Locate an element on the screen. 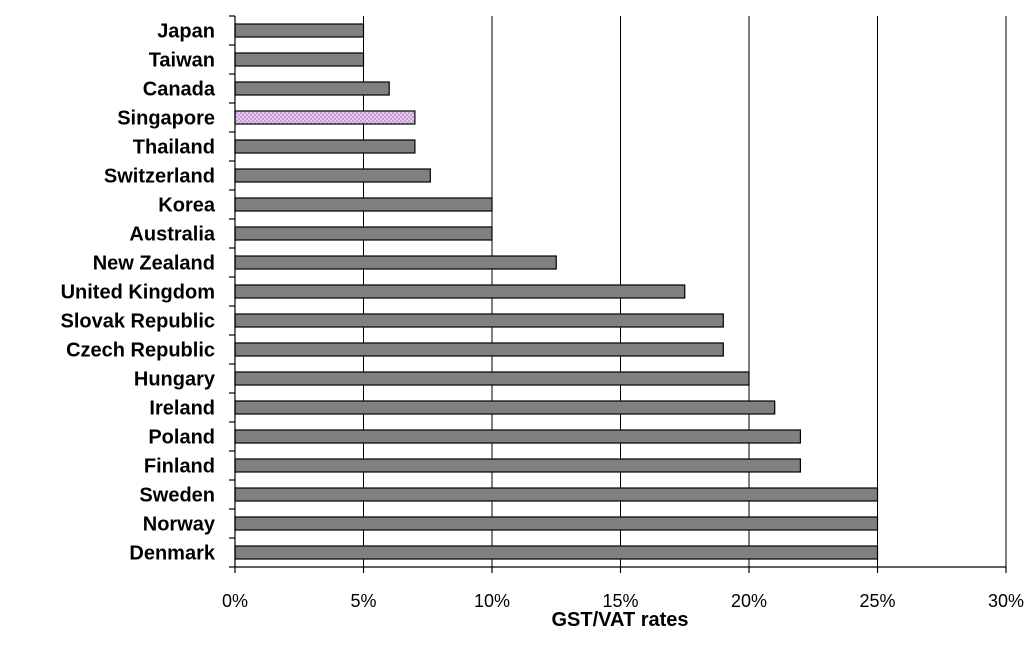 The height and width of the screenshot is (655, 1026). x-tick-label-30: 30% is located at coordinates (1006, 601).